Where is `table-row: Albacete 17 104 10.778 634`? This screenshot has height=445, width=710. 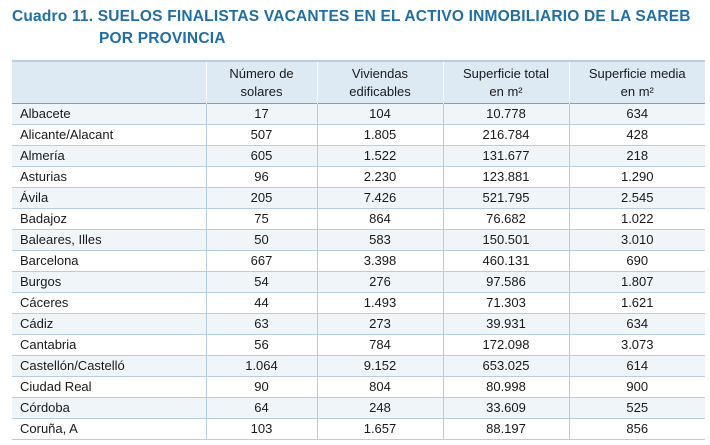
table-row: Albacete 17 104 10.778 634 is located at coordinates (358, 114).